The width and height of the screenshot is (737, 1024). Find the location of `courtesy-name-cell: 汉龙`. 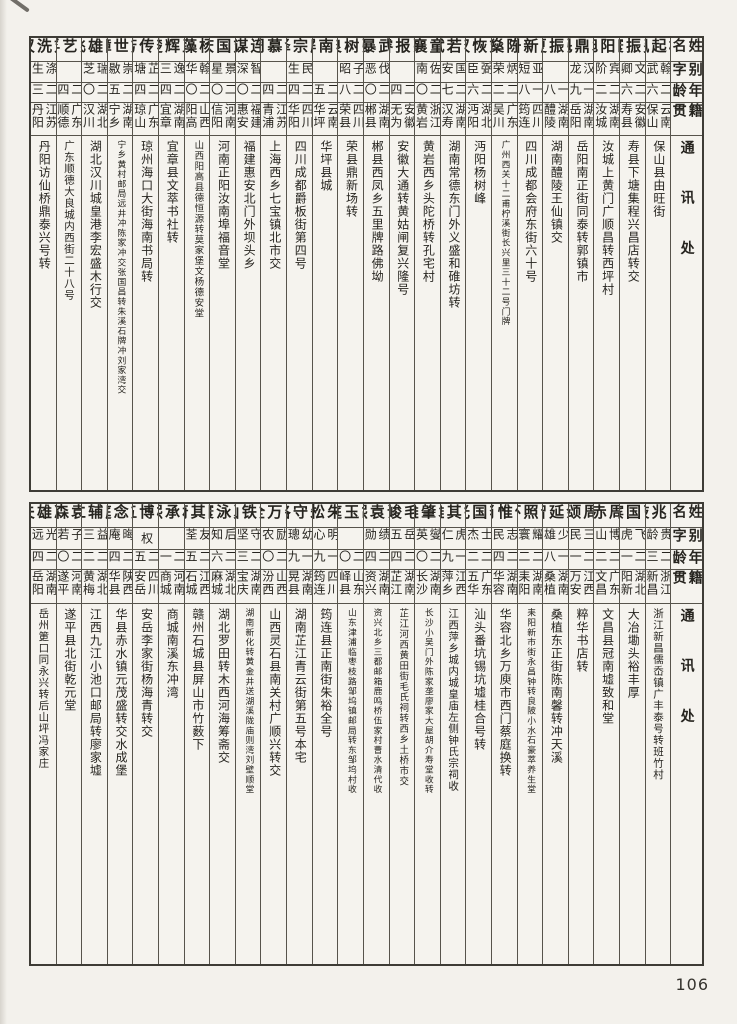

courtesy-name-cell: 汉龙 is located at coordinates (581, 73).